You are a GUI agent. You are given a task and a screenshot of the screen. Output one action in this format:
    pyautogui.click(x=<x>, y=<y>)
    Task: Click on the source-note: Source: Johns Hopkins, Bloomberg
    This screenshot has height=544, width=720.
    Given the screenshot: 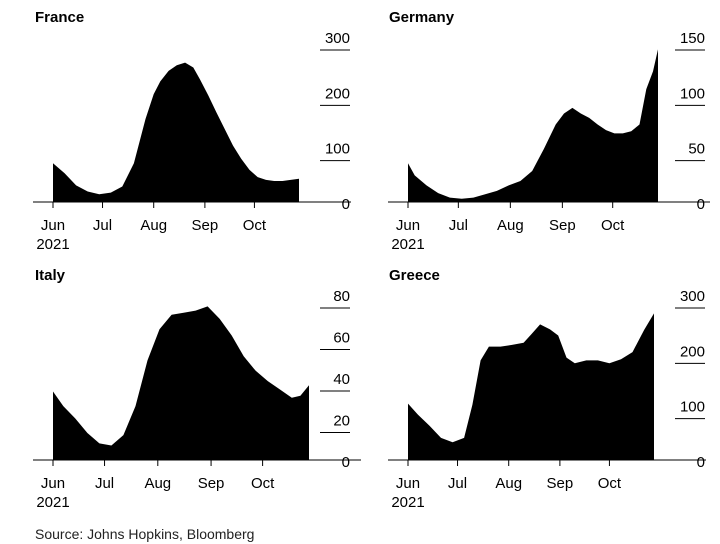 What is the action you would take?
    pyautogui.click(x=145, y=534)
    